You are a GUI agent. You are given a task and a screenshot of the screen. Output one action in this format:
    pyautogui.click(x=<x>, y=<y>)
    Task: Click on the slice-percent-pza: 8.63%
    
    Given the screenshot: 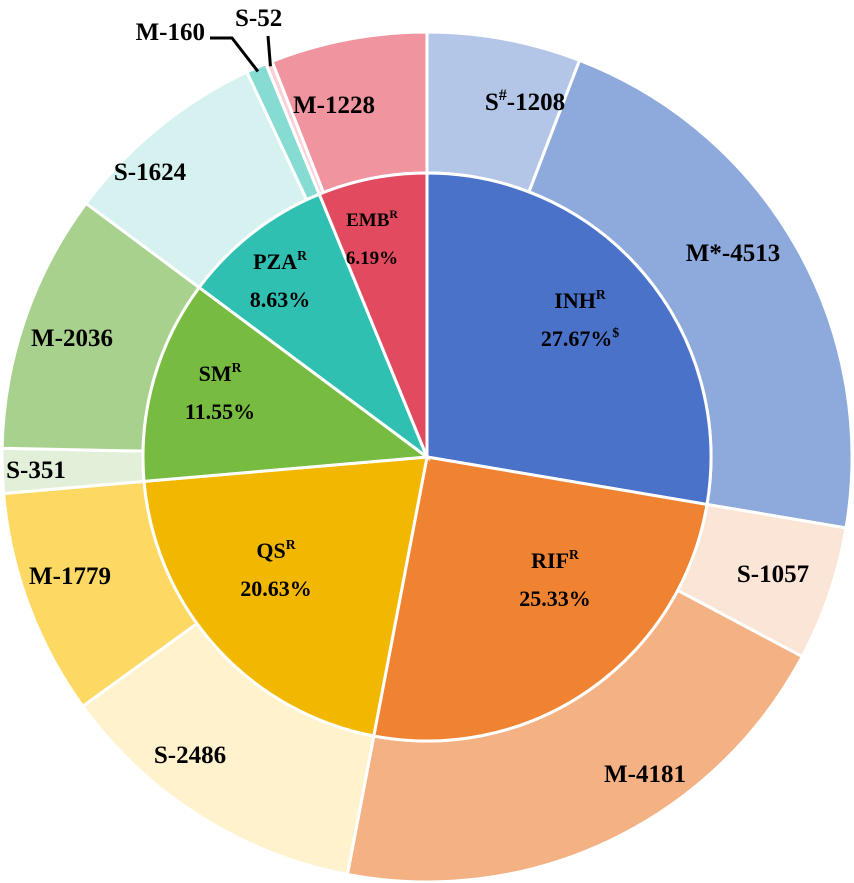 What is the action you would take?
    pyautogui.click(x=280, y=299)
    